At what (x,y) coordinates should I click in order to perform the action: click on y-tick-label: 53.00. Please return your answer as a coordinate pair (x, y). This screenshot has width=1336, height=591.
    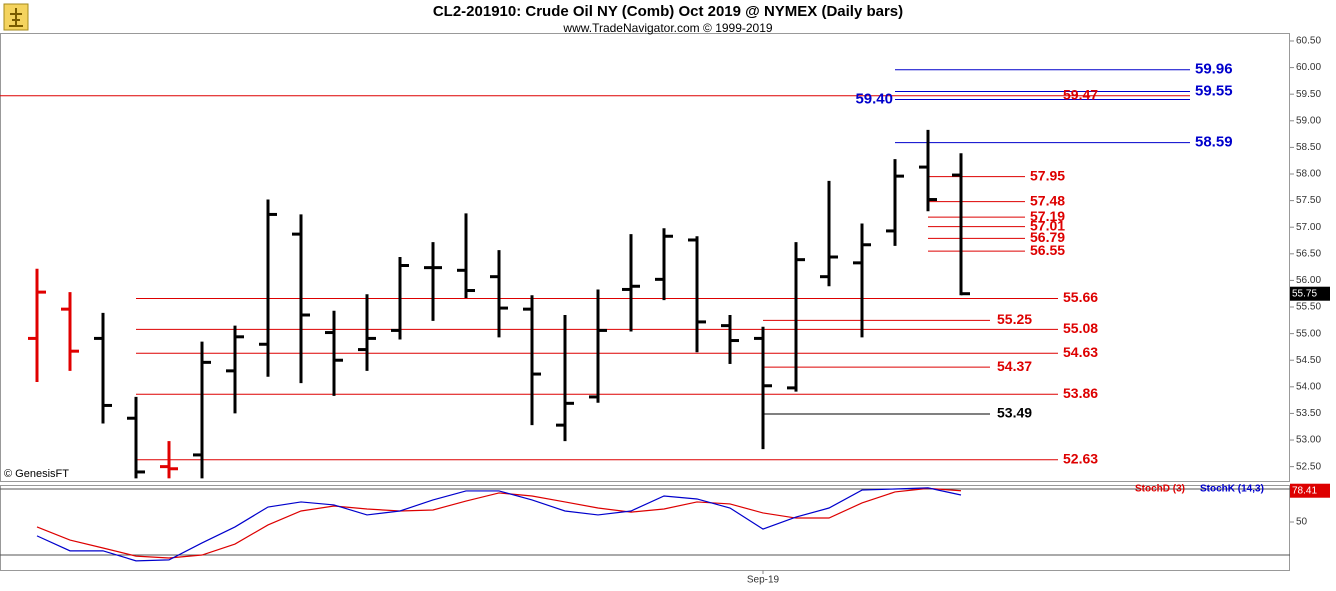
    Looking at the image, I should click on (1308, 440).